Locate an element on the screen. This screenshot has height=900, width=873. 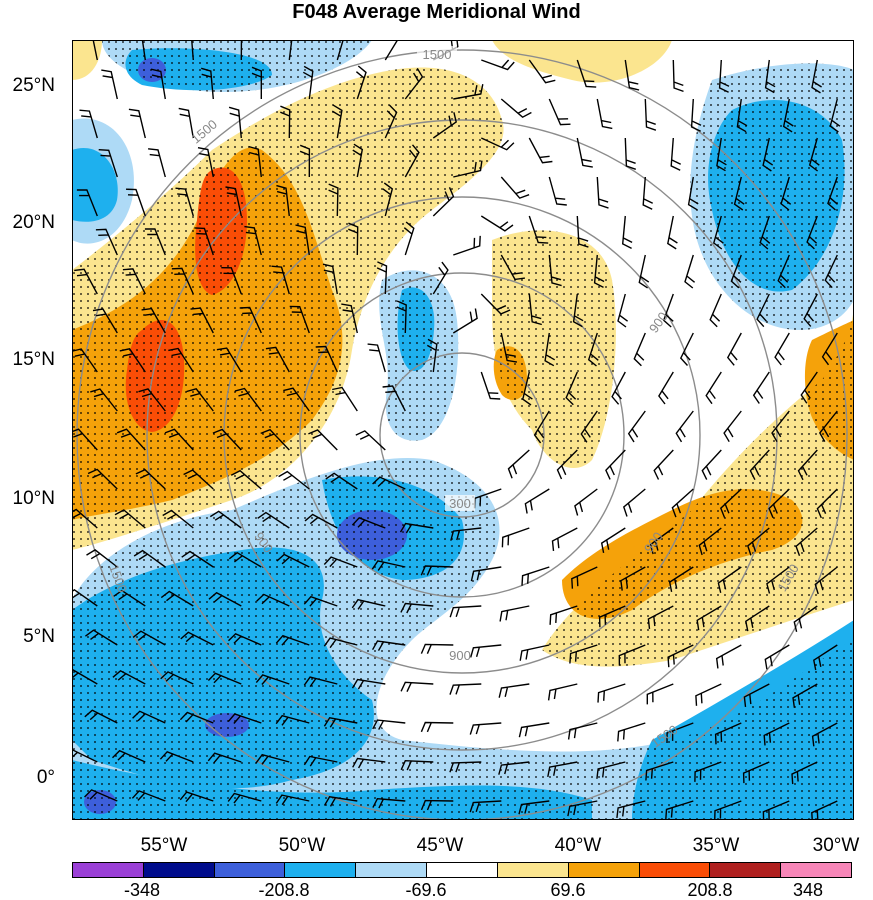
colorbar-label: 348 is located at coordinates (808, 890).